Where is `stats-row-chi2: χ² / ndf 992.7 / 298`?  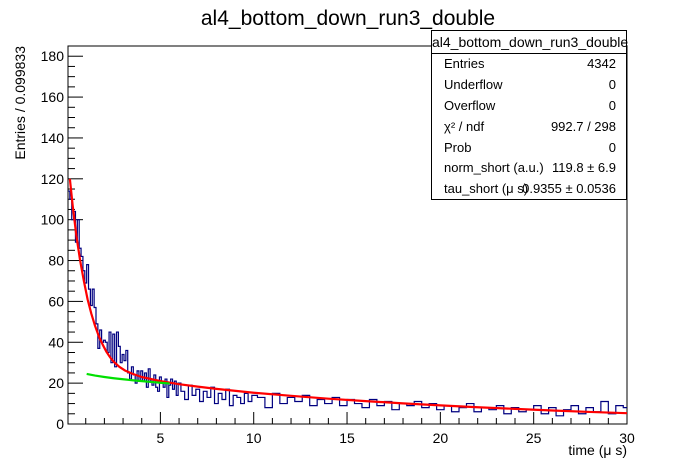
stats-row-chi2: χ² / ndf 992.7 / 298 is located at coordinates (529, 127).